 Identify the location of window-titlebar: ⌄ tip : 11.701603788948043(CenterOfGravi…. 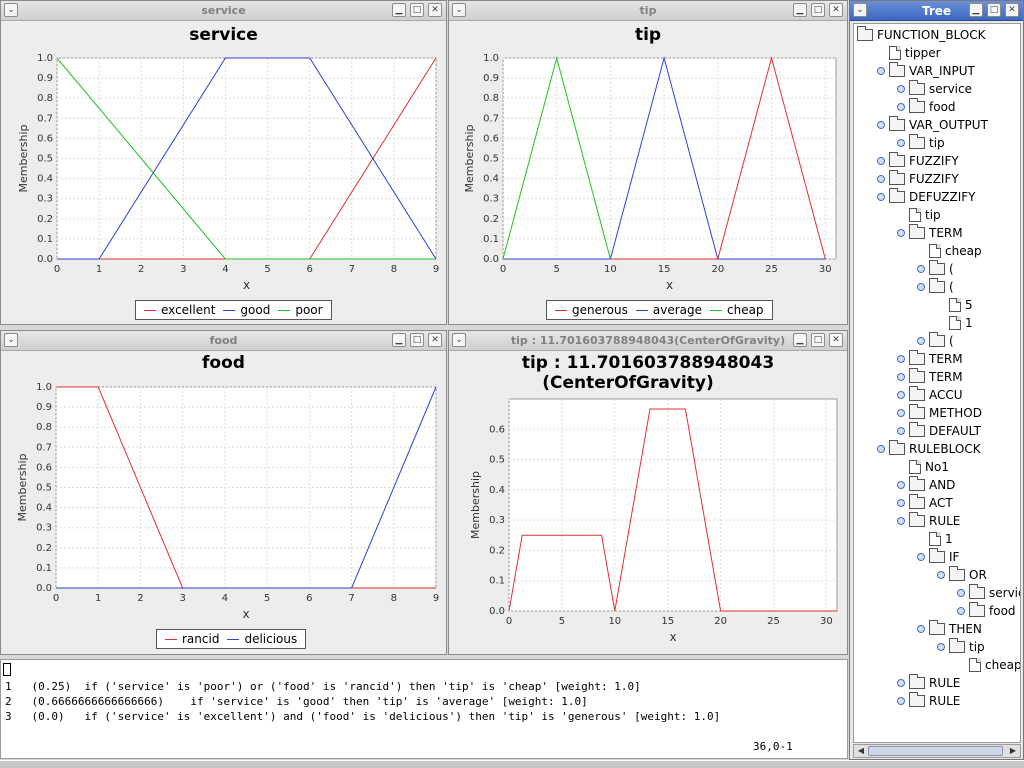
(648, 341).